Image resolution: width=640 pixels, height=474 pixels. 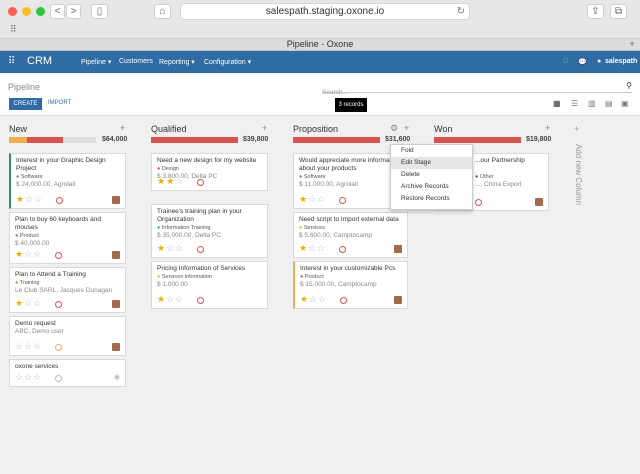 What do you see at coordinates (162, 11) in the screenshot?
I see `home-icon: ⌂` at bounding box center [162, 11].